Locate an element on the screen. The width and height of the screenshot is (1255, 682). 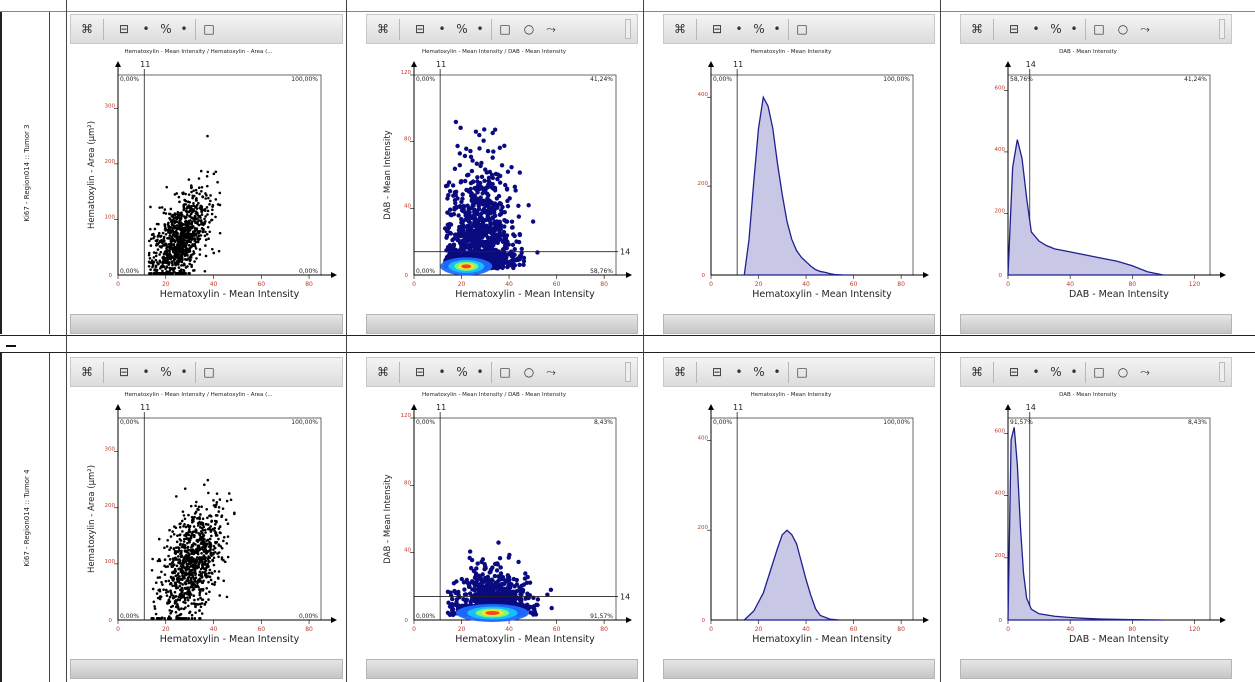
x-tick-label: 20 is located at coordinates (462, 629).